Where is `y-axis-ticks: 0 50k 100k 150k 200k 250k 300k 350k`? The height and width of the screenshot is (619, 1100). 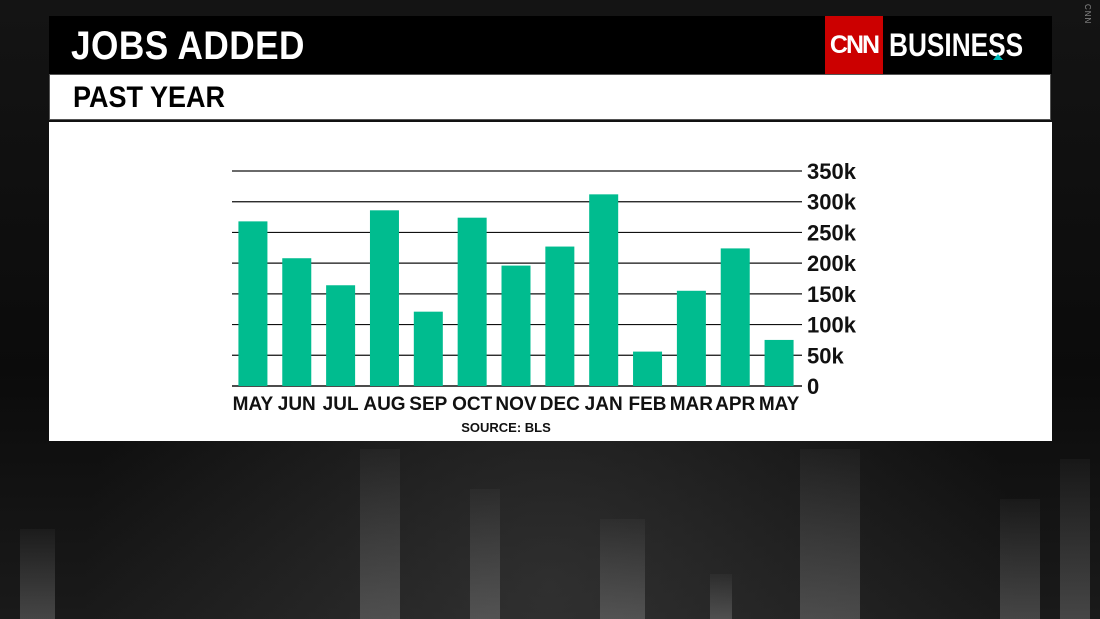
y-axis-ticks: 0 50k 100k 150k 200k 250k 300k 350k is located at coordinates (832, 279).